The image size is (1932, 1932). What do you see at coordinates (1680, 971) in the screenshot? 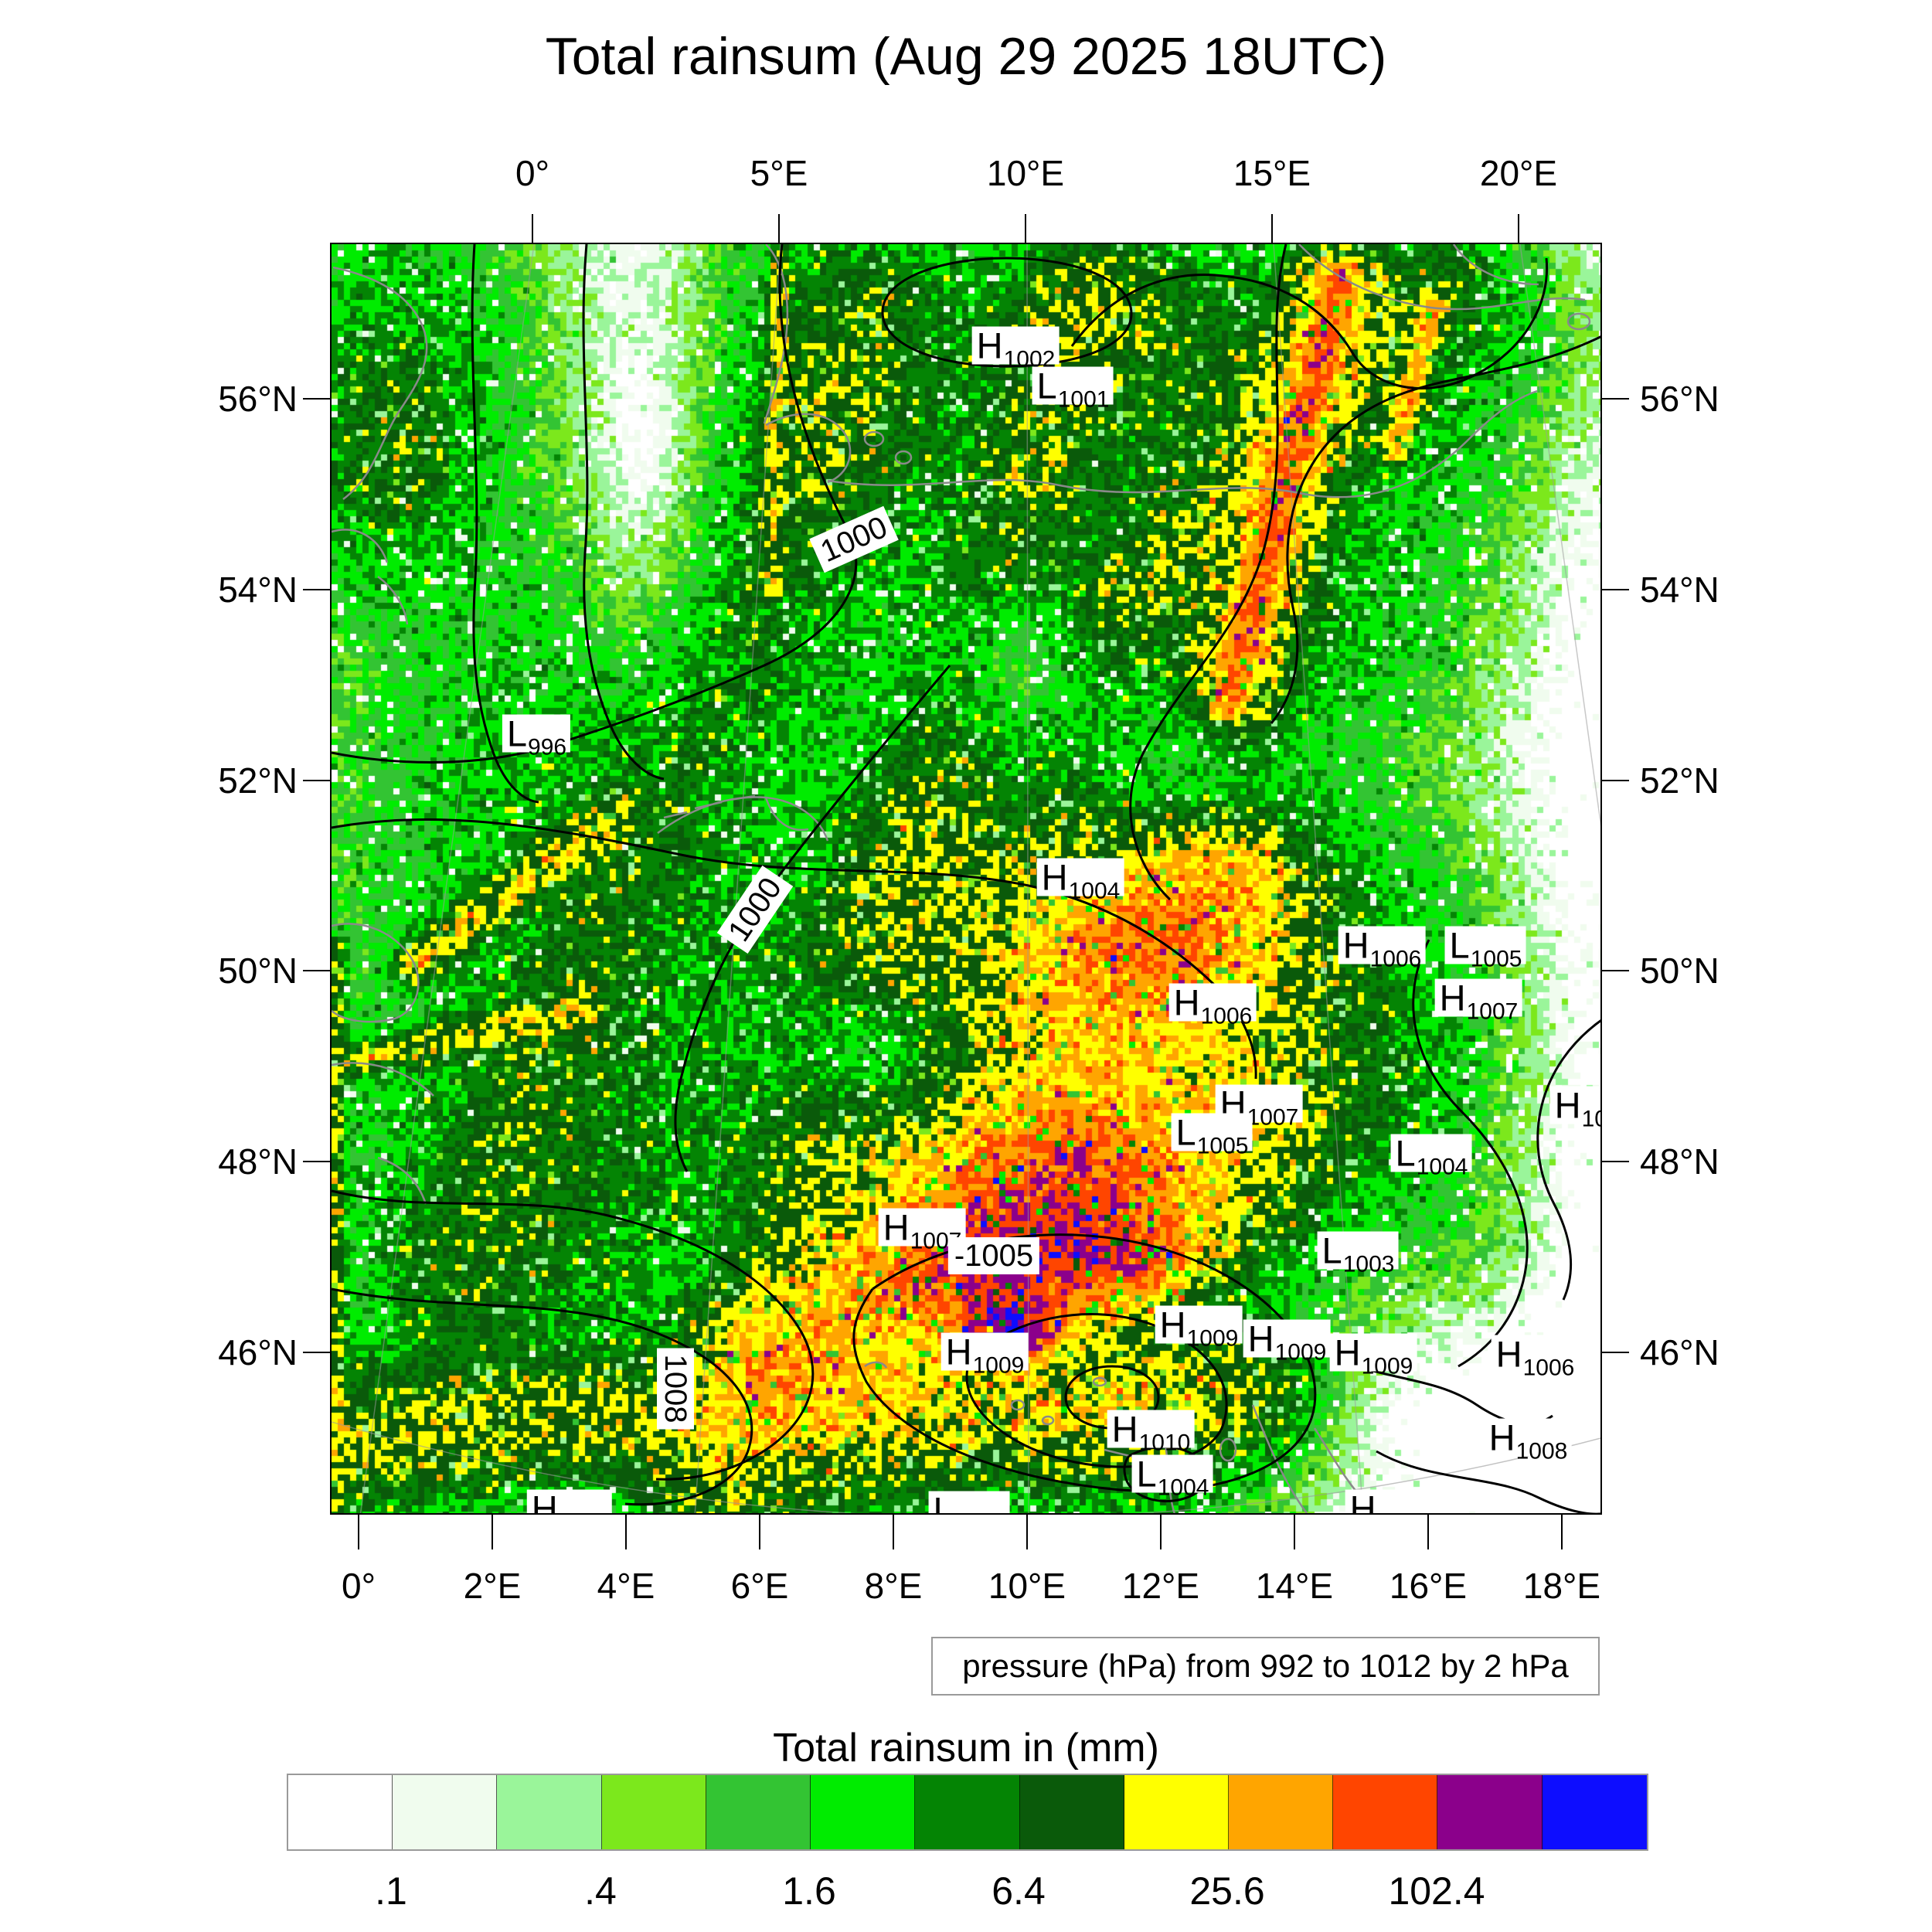
I see `axis-tick-label-right: 50°N` at bounding box center [1680, 971].